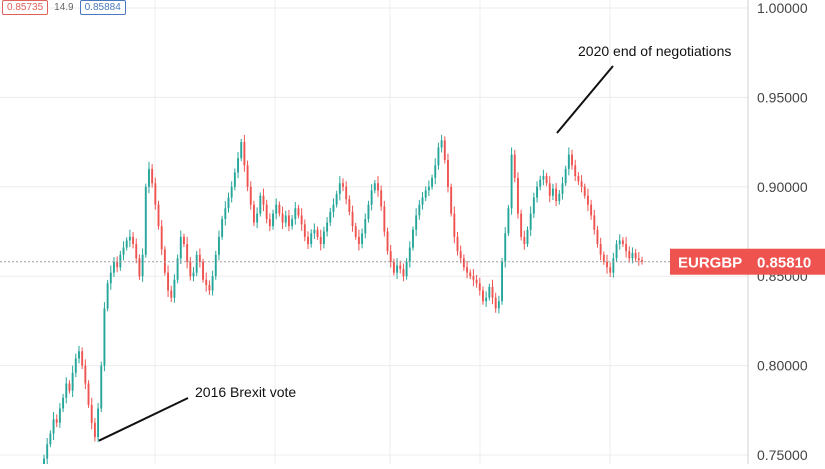 The image size is (825, 469). I want to click on y-tick-label: 0.90000, so click(782, 187).